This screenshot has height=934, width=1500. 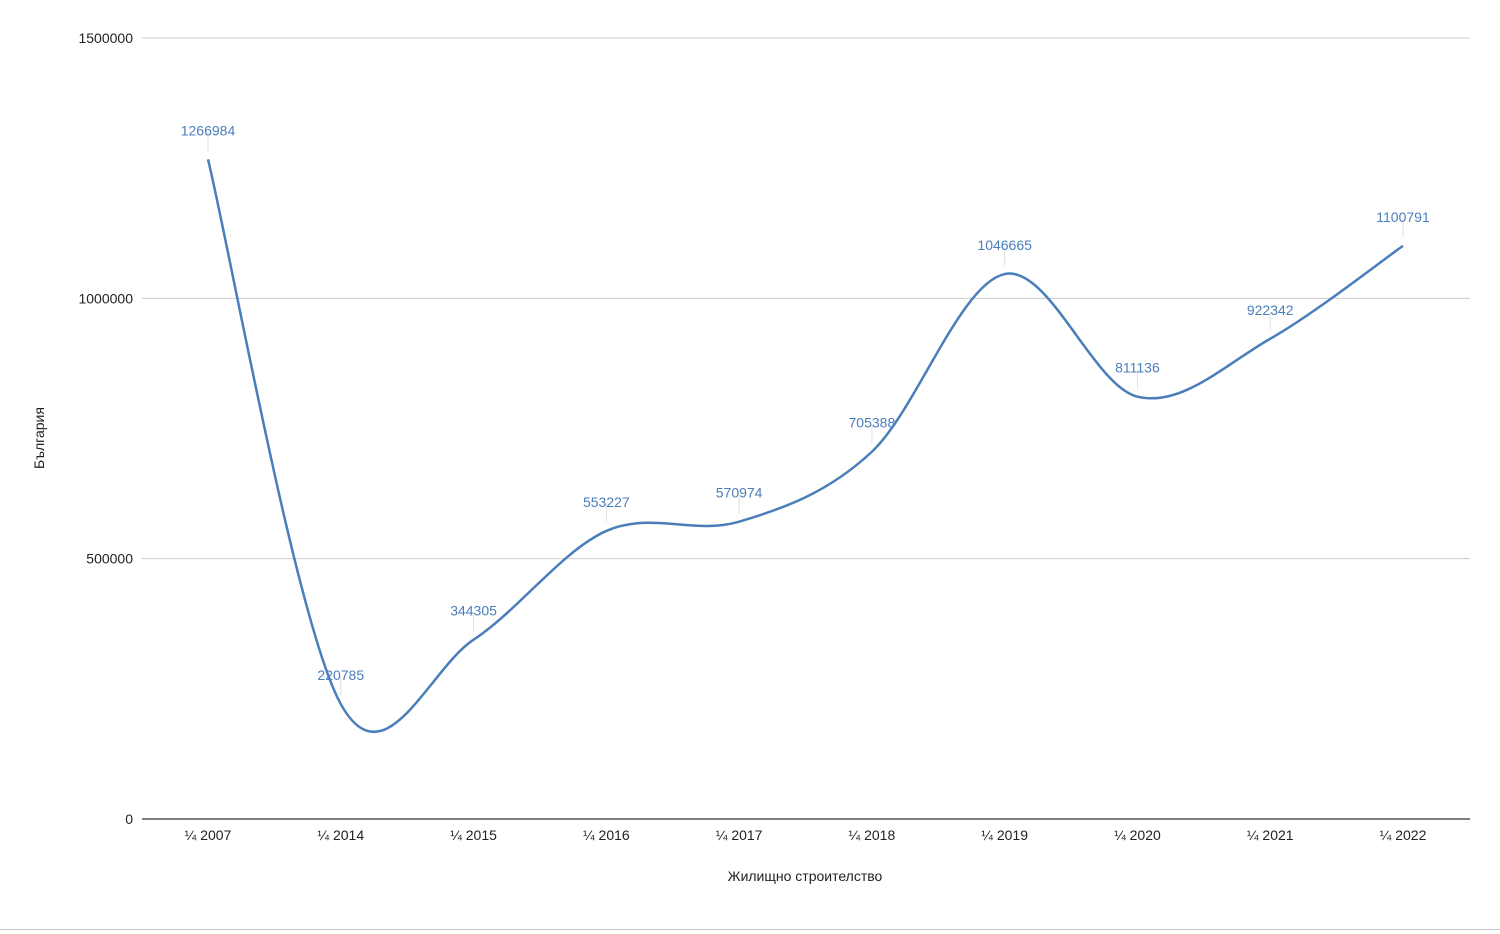 I want to click on x-tick-label: ¼ 2019, so click(x=1004, y=835).